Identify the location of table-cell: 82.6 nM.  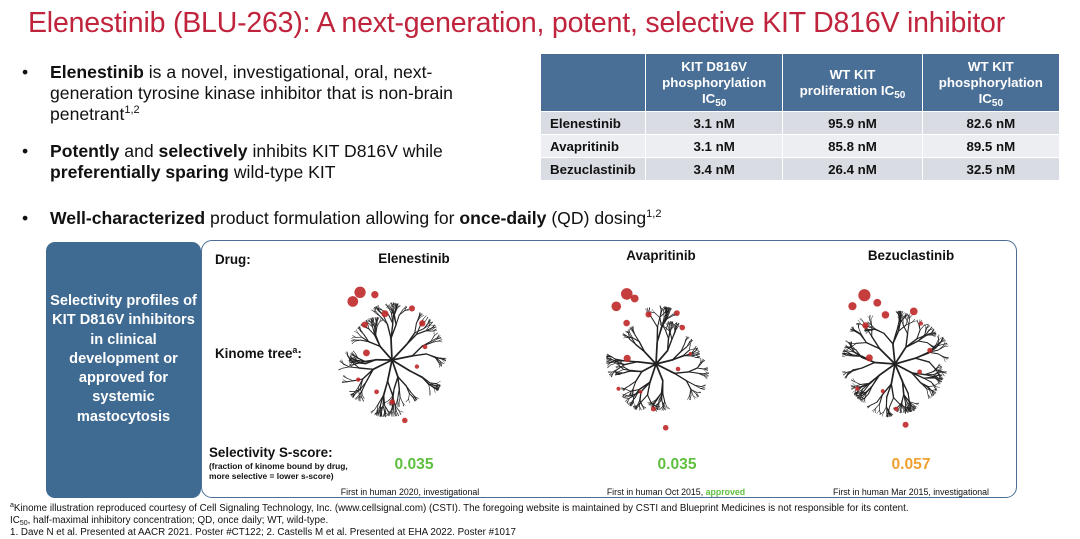
(991, 123).